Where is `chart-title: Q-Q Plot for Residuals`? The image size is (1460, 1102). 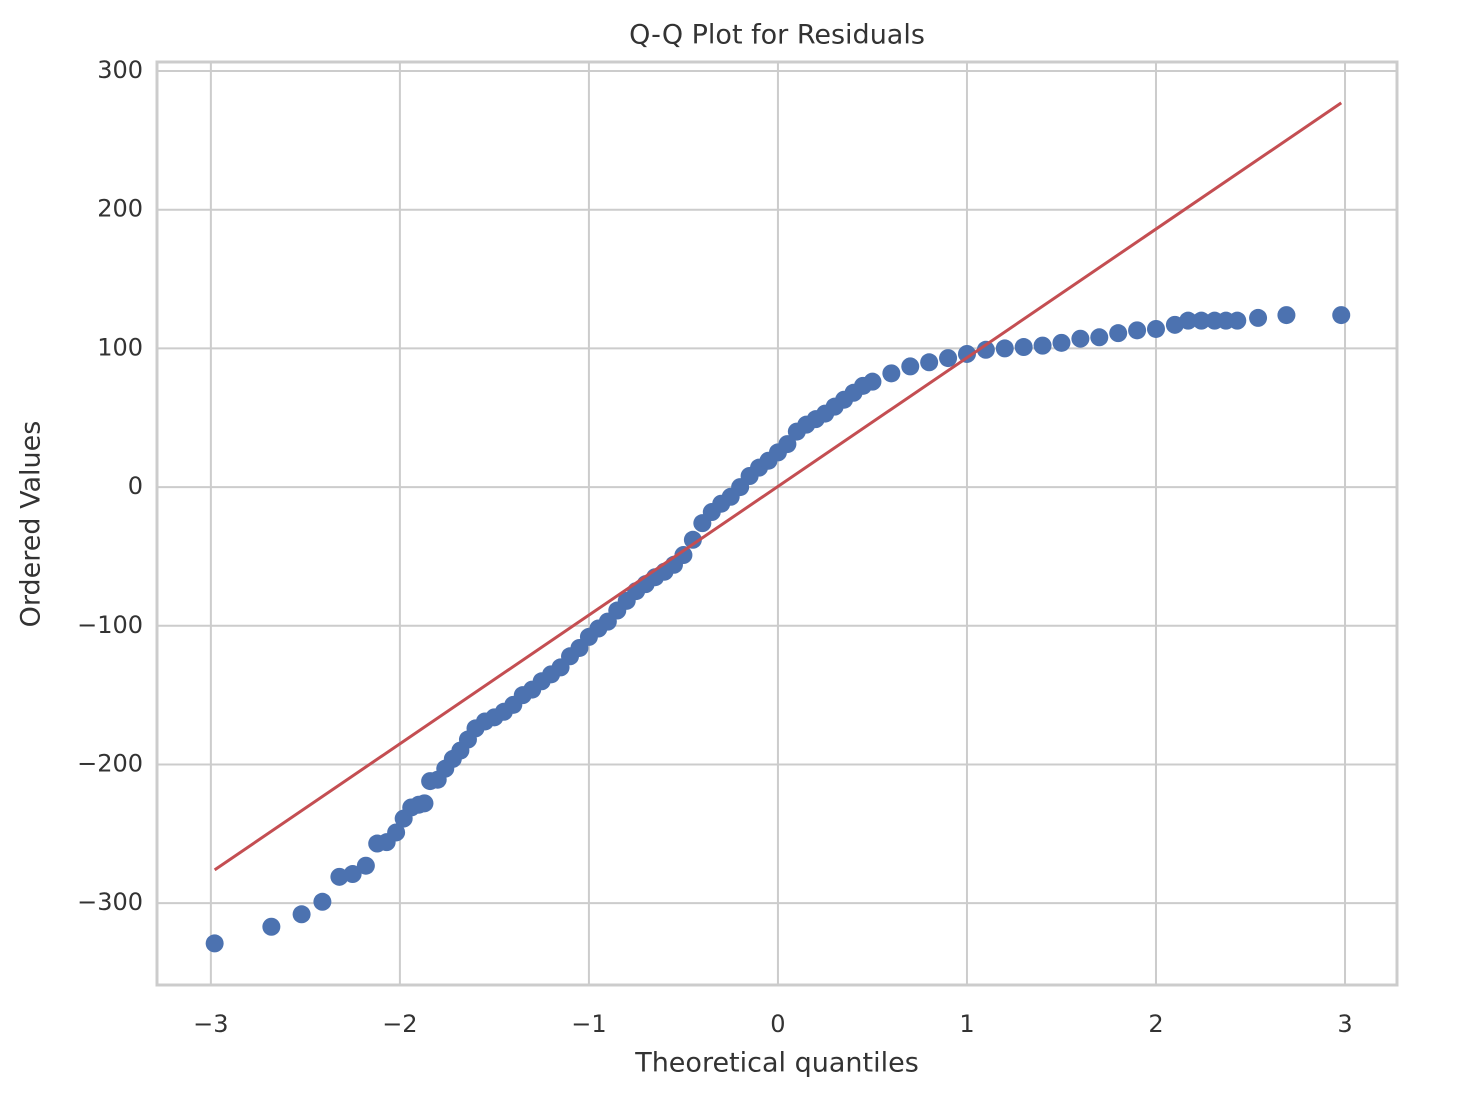
chart-title: Q-Q Plot for Residuals is located at coordinates (777, 35).